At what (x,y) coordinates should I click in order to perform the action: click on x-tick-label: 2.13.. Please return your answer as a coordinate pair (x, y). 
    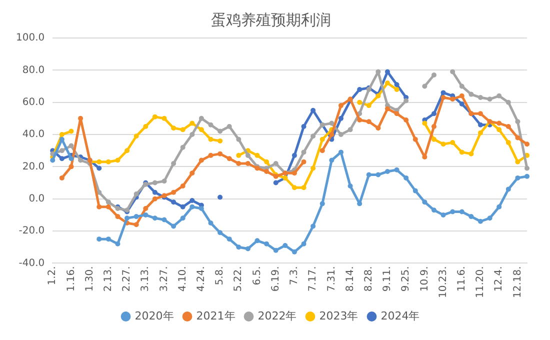
    Looking at the image, I should click on (108, 279).